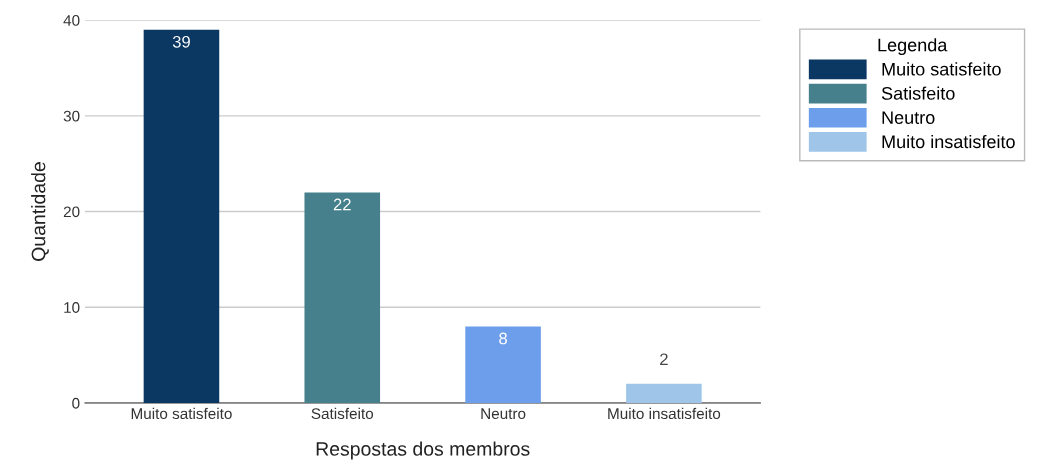 The image size is (1062, 468). I want to click on x-tick-label: Satisfeito, so click(342, 413).